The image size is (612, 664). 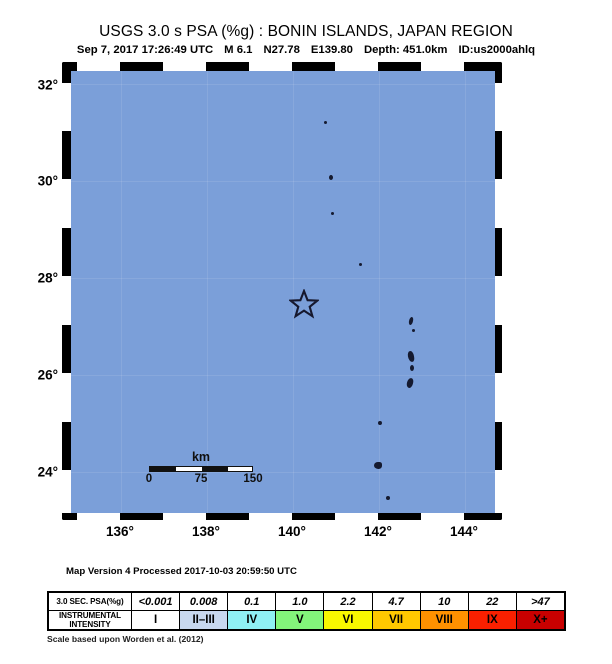 What do you see at coordinates (396, 601) in the screenshot?
I see `legend-psa-cell: 4.7` at bounding box center [396, 601].